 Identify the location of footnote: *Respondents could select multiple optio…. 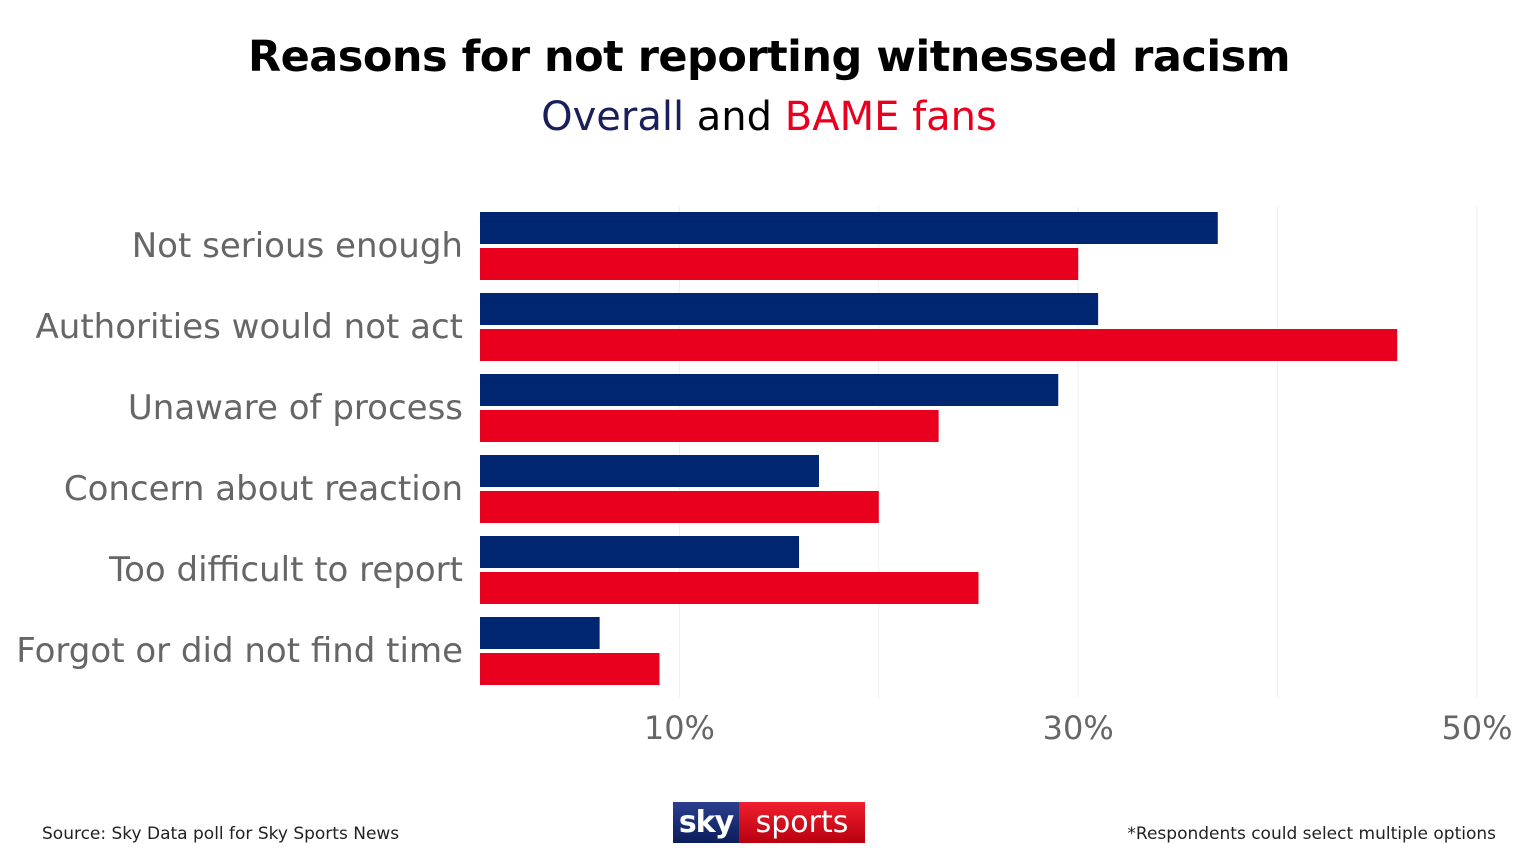
(1311, 834).